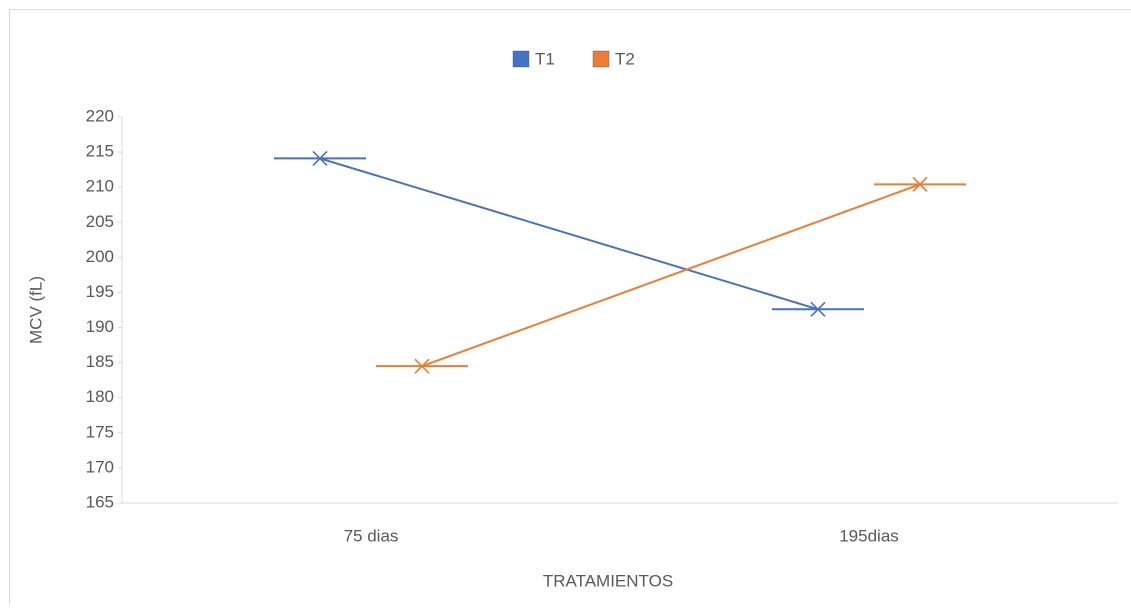 Image resolution: width=1131 pixels, height=610 pixels. Describe the element at coordinates (35, 310) in the screenshot. I see `y-axis-label: MCV (fL)` at that location.